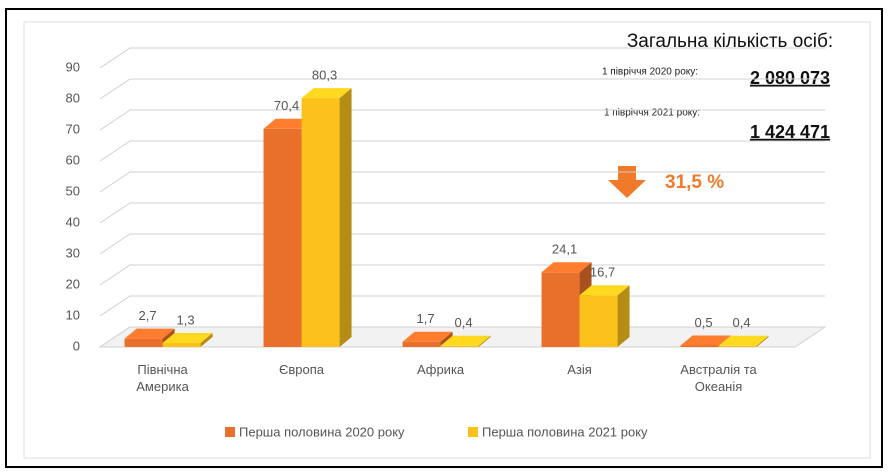  I want to click on value-label: 1,7, so click(426, 318).